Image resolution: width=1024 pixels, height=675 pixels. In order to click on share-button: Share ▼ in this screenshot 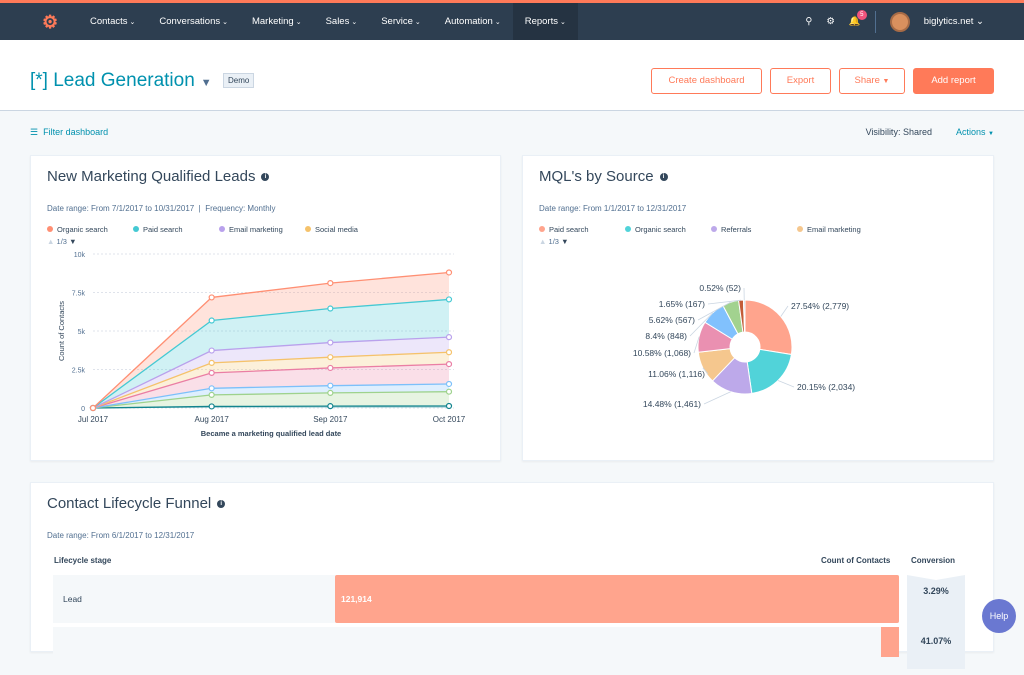, I will do `click(872, 81)`.